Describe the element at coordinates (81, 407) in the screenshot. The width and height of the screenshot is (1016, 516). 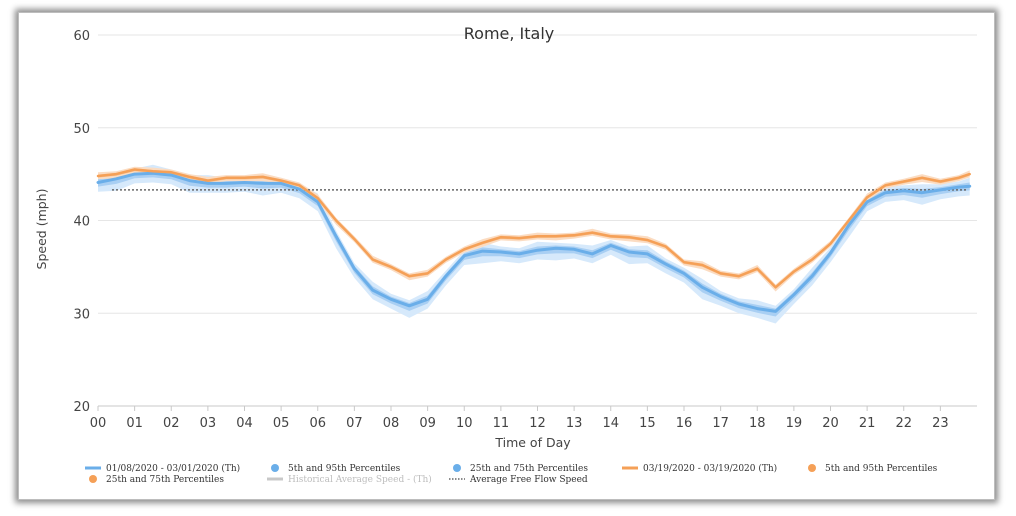
I see `y-tick-label: 20` at that location.